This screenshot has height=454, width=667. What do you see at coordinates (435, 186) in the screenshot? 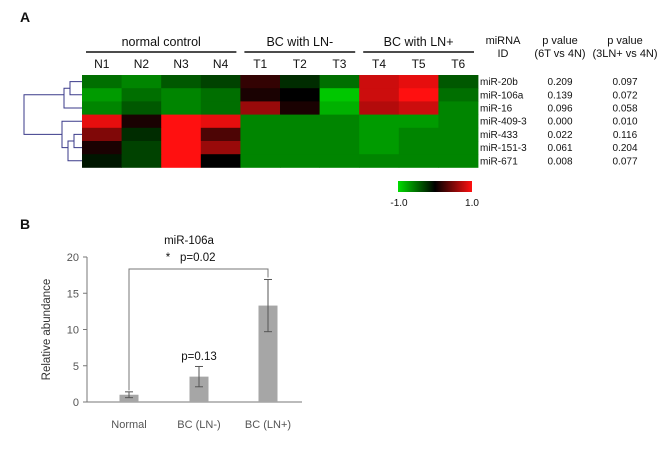
I see `colorbar-gradient` at bounding box center [435, 186].